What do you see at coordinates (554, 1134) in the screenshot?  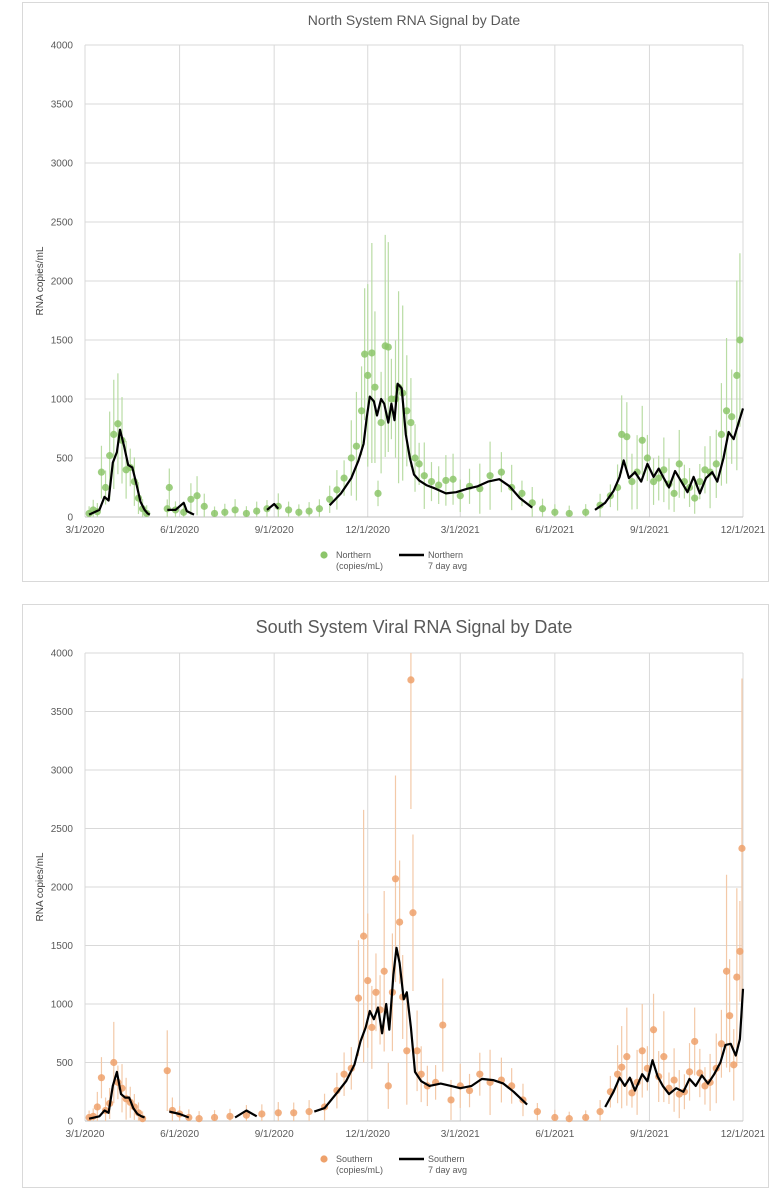 I see `south-x-tick-label: 6/1/2021` at bounding box center [554, 1134].